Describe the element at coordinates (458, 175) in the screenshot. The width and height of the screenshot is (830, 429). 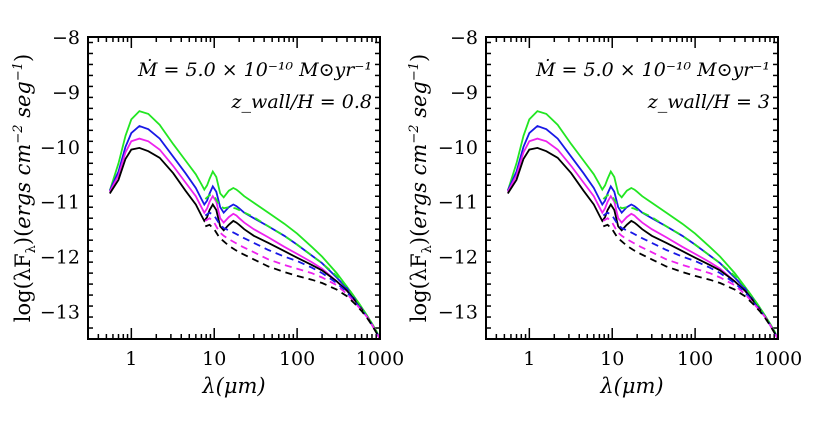
I see `y-tick-labels-right: −13 −12 −11 −10 −9 −8` at that location.